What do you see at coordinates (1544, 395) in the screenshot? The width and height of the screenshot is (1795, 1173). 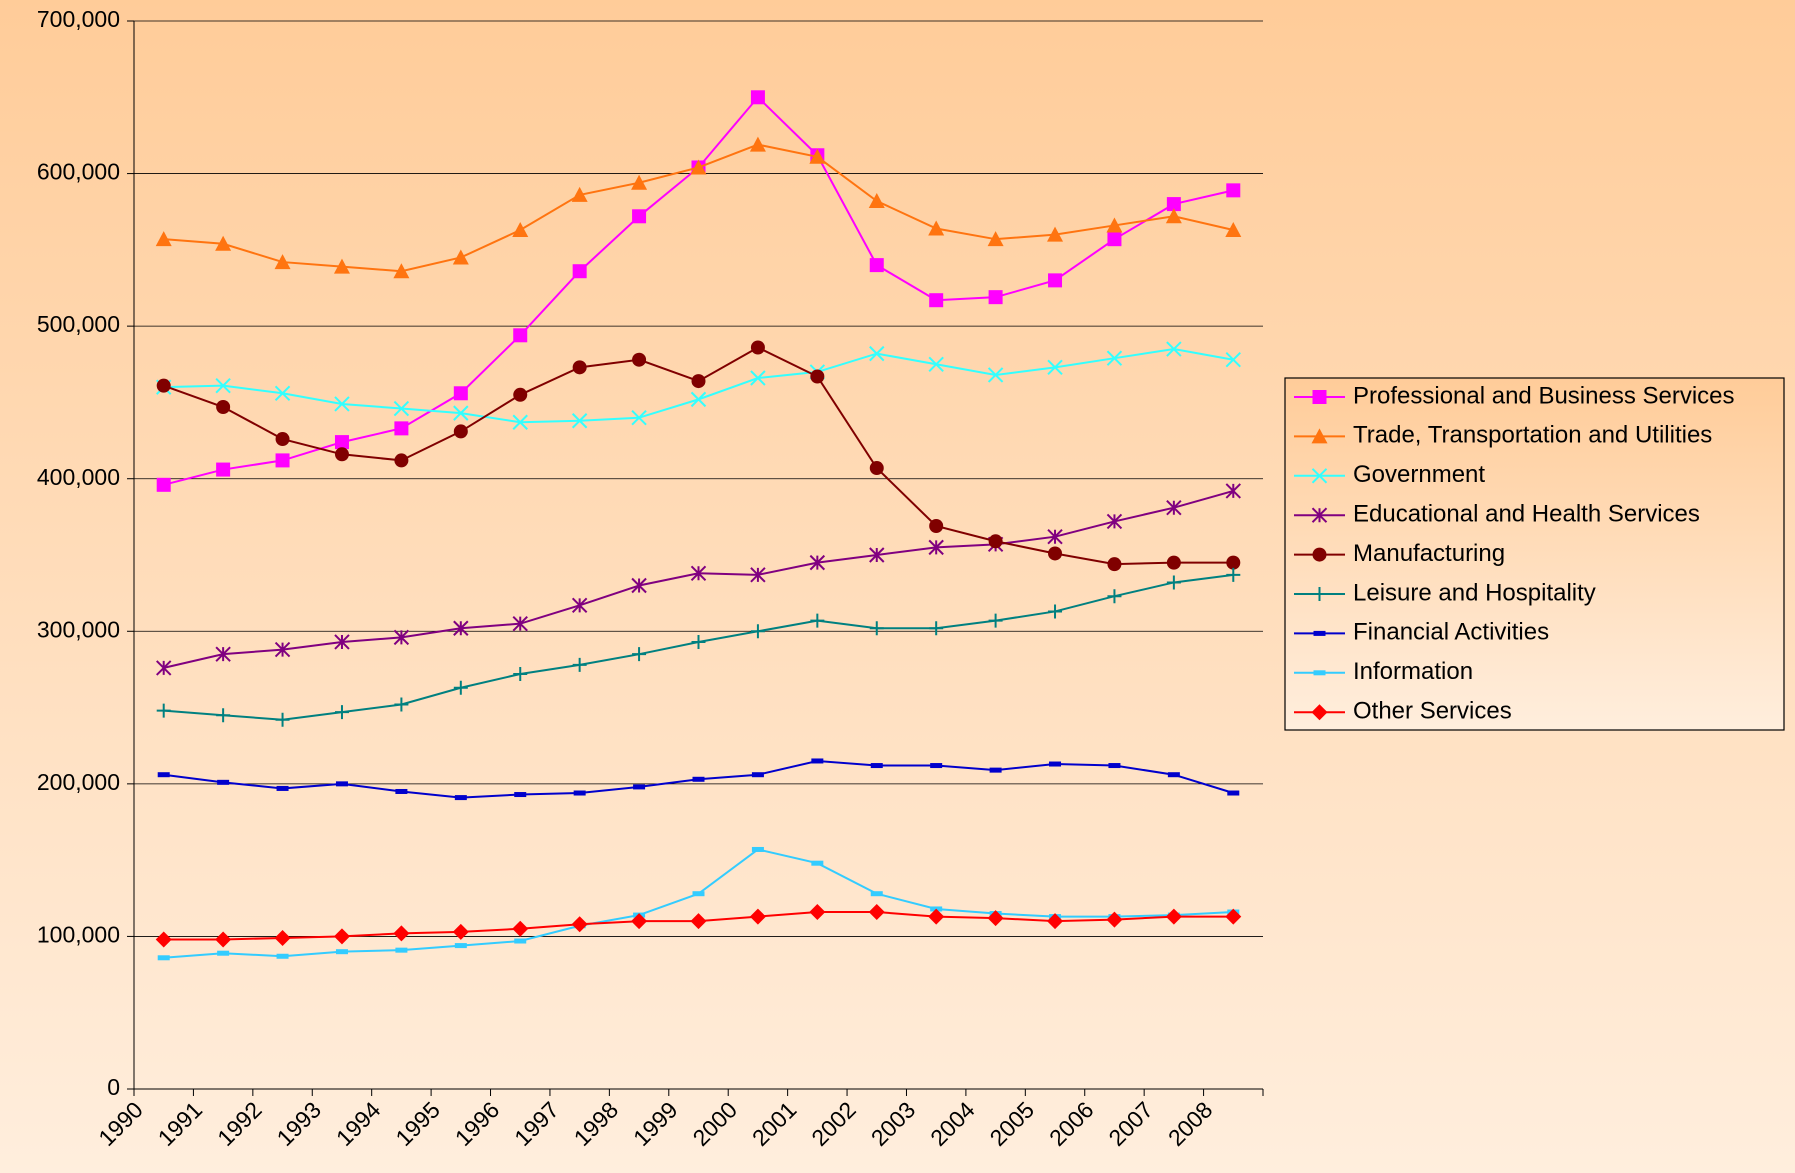 I see `legend-label: Professional and Business Services` at bounding box center [1544, 395].